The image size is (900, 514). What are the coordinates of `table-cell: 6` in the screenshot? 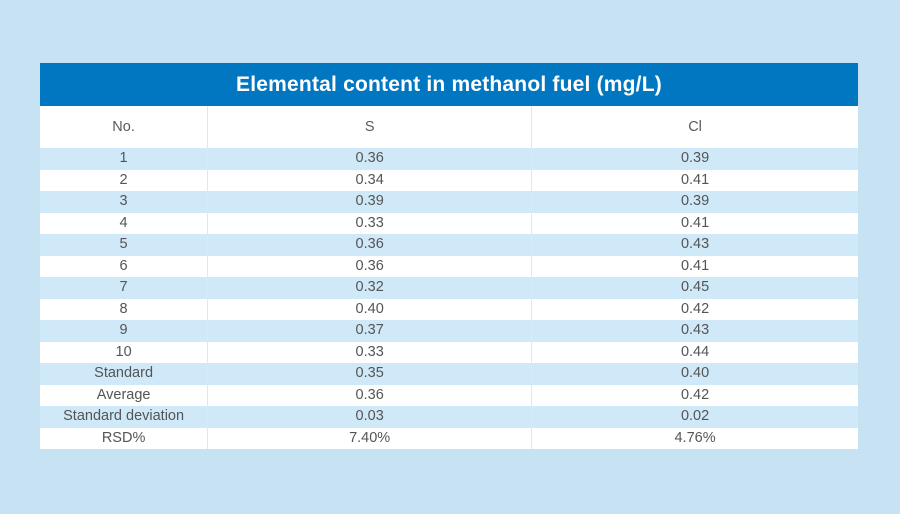 It's located at (124, 266).